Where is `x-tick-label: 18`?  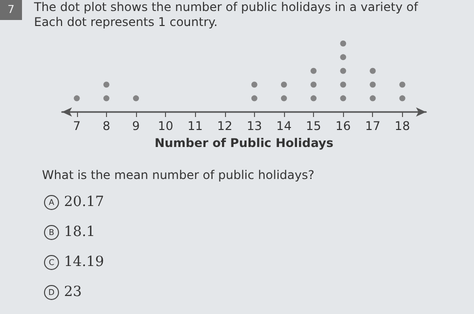
x-tick-label: 18 is located at coordinates (402, 126).